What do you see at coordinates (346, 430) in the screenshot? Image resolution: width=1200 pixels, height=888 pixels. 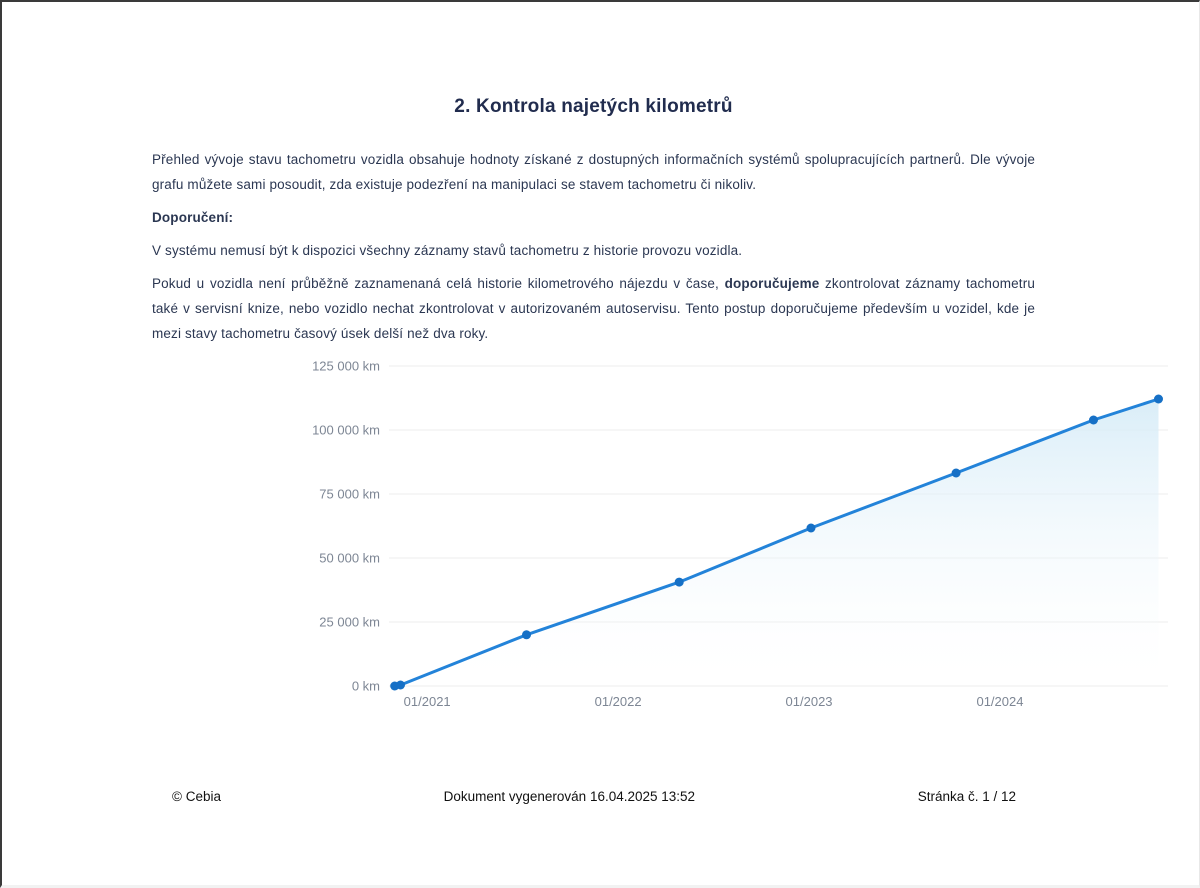 I see `y-axis-label: 100 000 km` at bounding box center [346, 430].